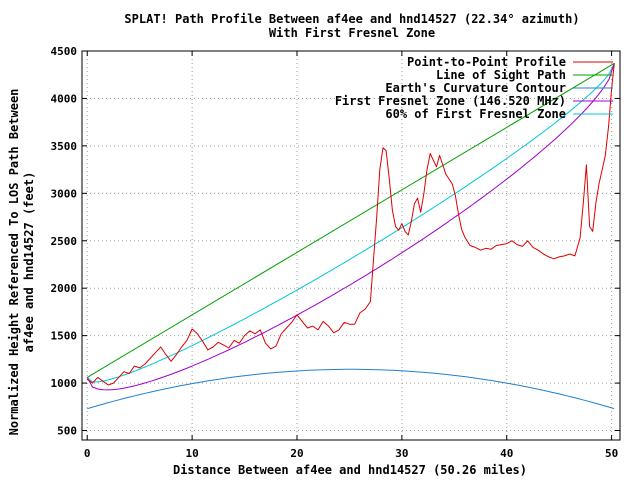 This screenshot has height=480, width=640. Describe the element at coordinates (87, 453) in the screenshot. I see `x-tick-label: 0` at that location.